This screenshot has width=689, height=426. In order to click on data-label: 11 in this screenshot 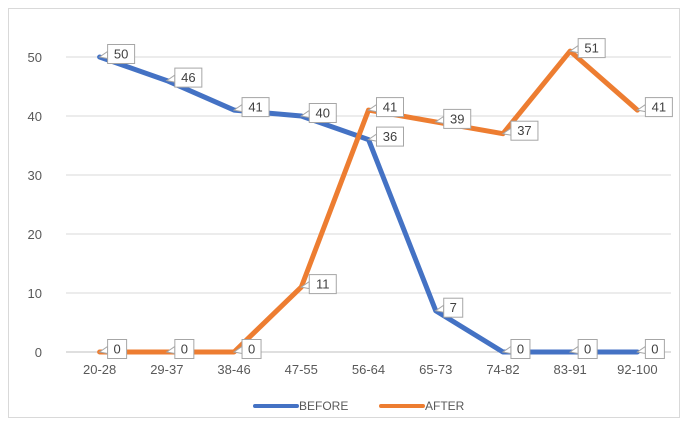, I will do `click(323, 284)`.